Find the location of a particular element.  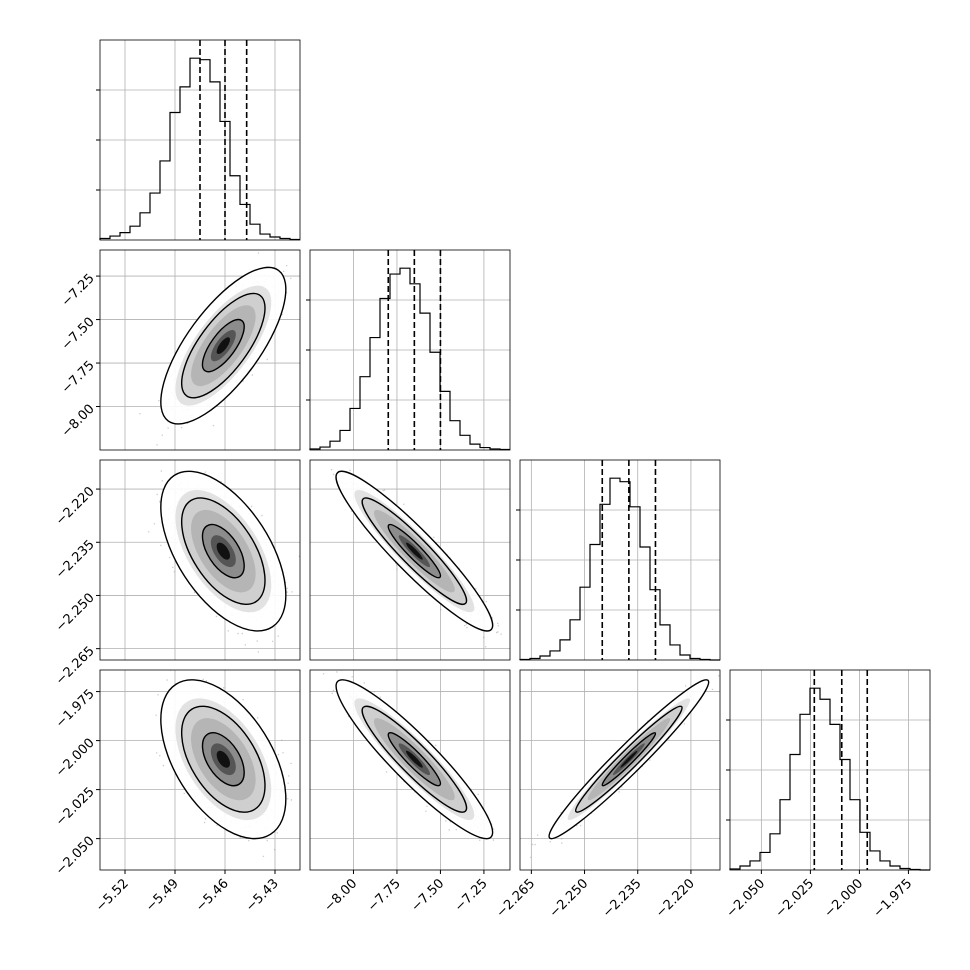

y-tick-label: −2.050 is located at coordinates (75, 856).